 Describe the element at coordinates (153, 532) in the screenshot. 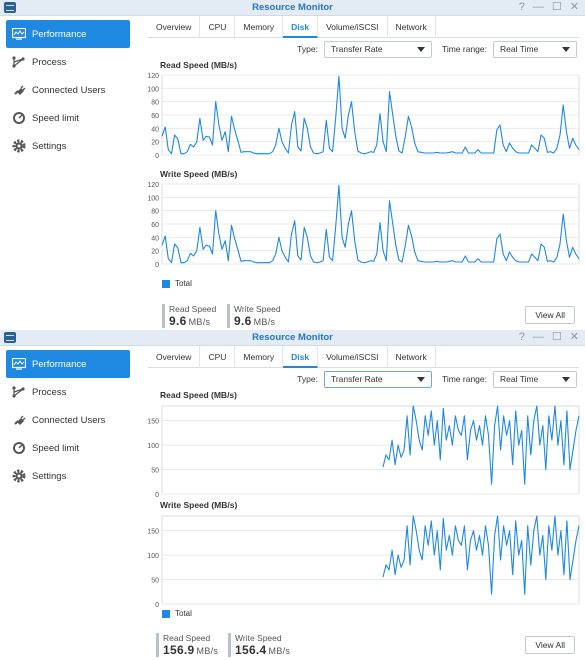

I see `y-tick-label: 150` at that location.